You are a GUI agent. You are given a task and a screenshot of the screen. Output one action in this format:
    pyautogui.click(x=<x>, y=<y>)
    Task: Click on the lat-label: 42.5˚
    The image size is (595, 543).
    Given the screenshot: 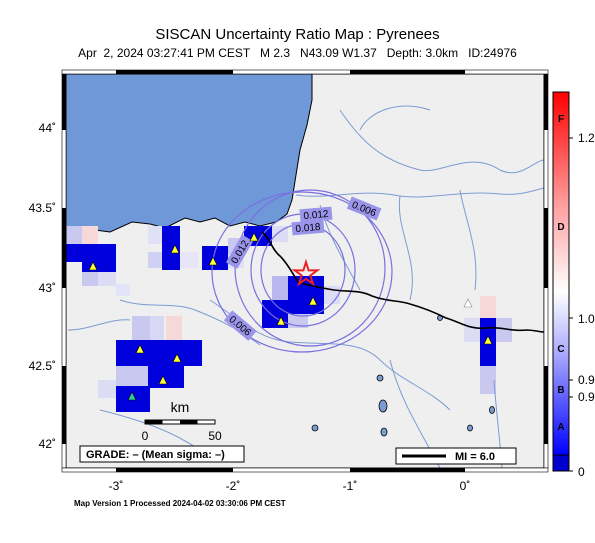 What is the action you would take?
    pyautogui.click(x=42, y=366)
    